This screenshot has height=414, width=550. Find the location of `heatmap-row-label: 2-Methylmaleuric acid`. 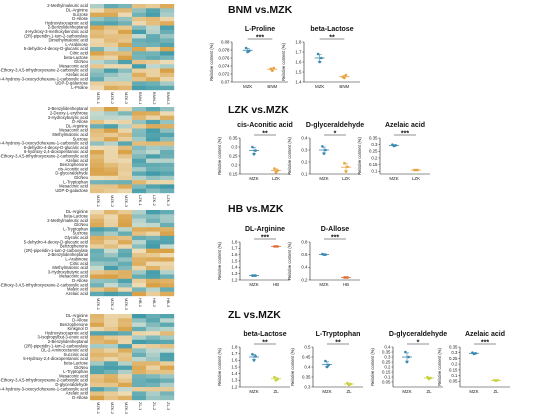

heatmap-row-label: 2-Methylmaleuric acid is located at coordinates (67, 5).